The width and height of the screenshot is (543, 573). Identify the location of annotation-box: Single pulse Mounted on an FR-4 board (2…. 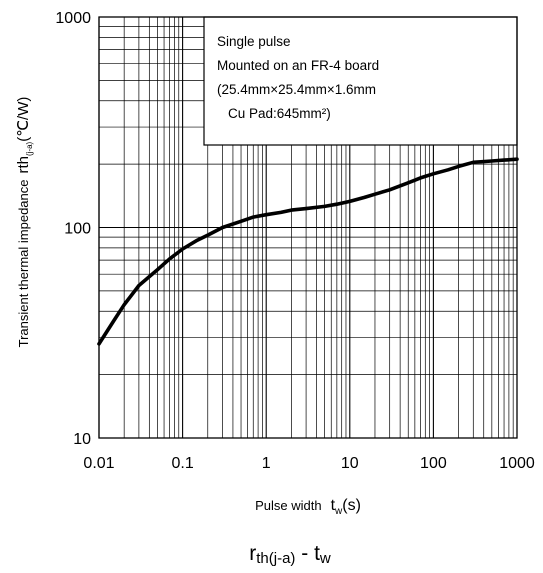
(360, 81).